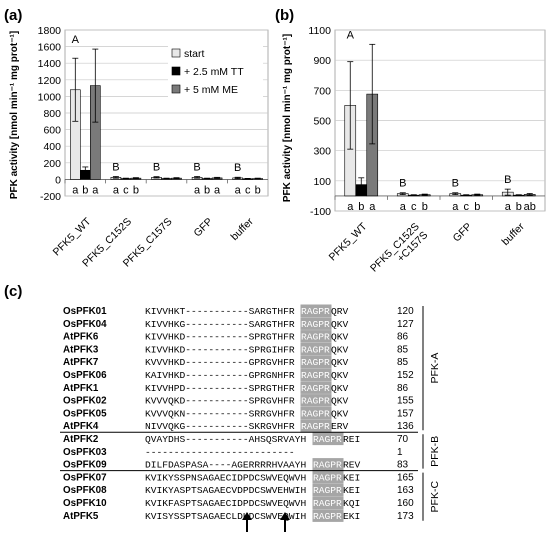 This screenshot has width=550, height=537. Describe the element at coordinates (85, 503) in the screenshot. I see `sequence-name: OsPFK10` at that location.